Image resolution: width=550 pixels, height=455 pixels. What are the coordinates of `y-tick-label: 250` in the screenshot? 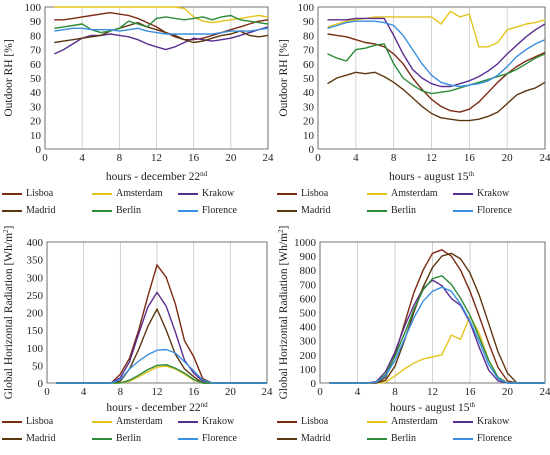 It's located at (35, 296).